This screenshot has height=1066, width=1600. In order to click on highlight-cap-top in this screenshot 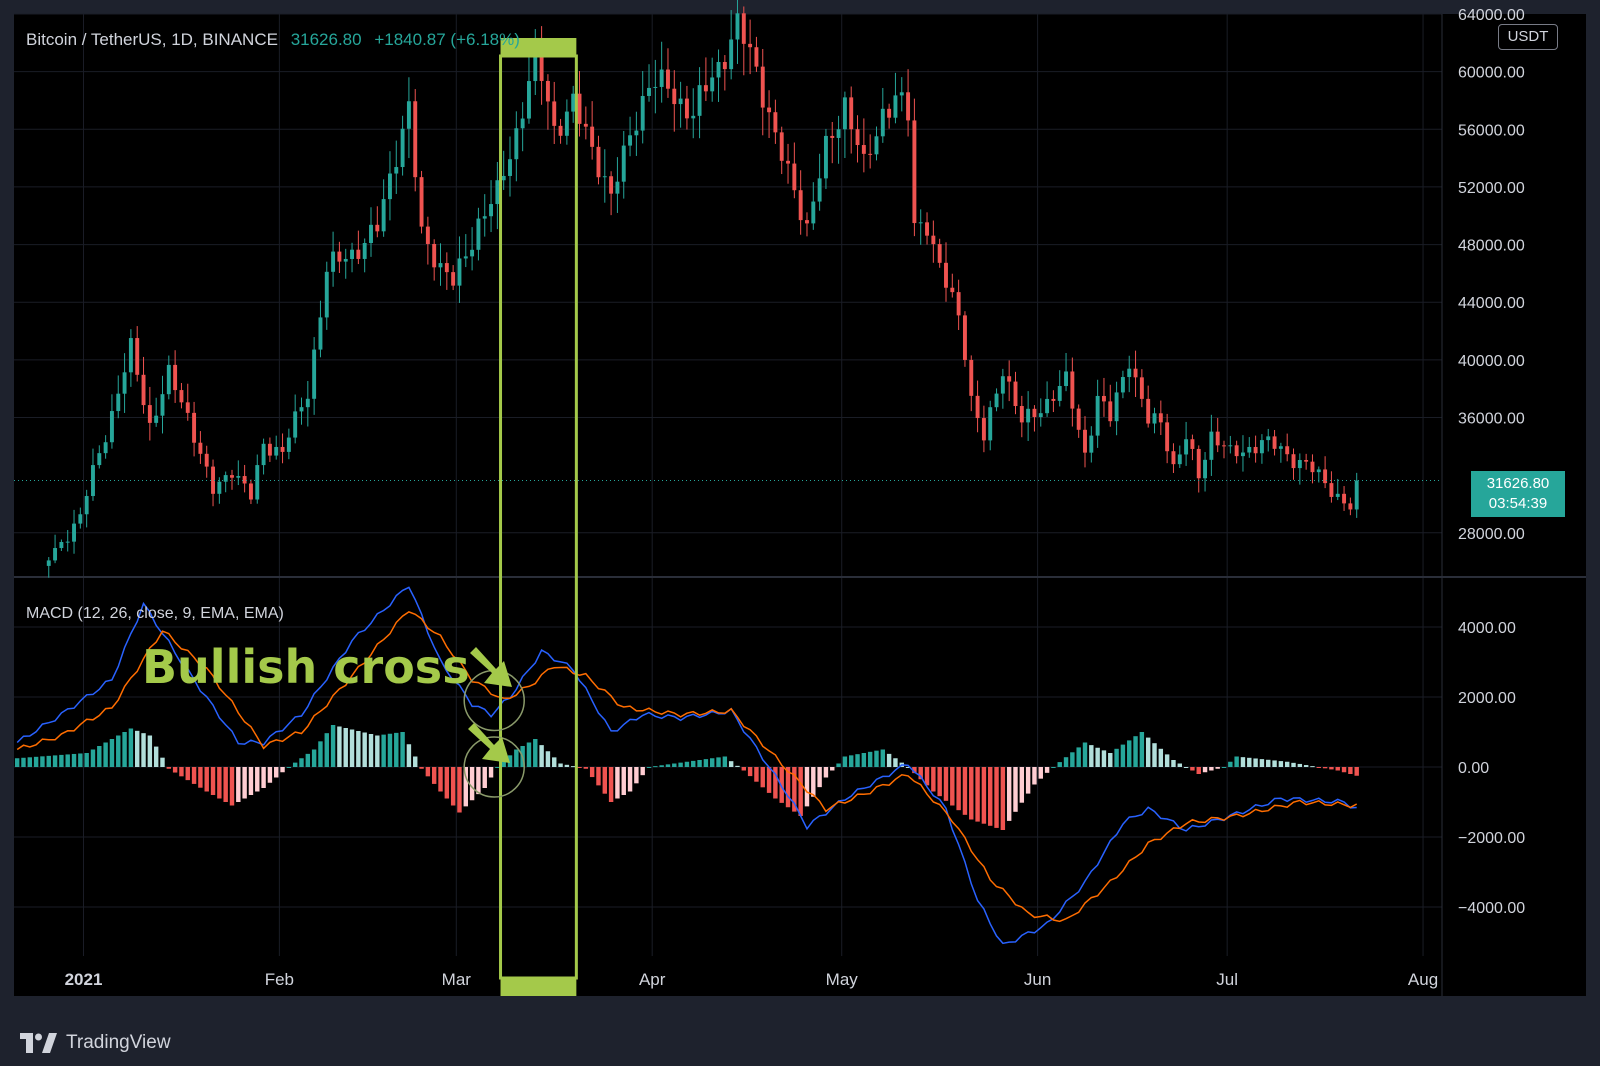, I will do `click(538, 47)`.